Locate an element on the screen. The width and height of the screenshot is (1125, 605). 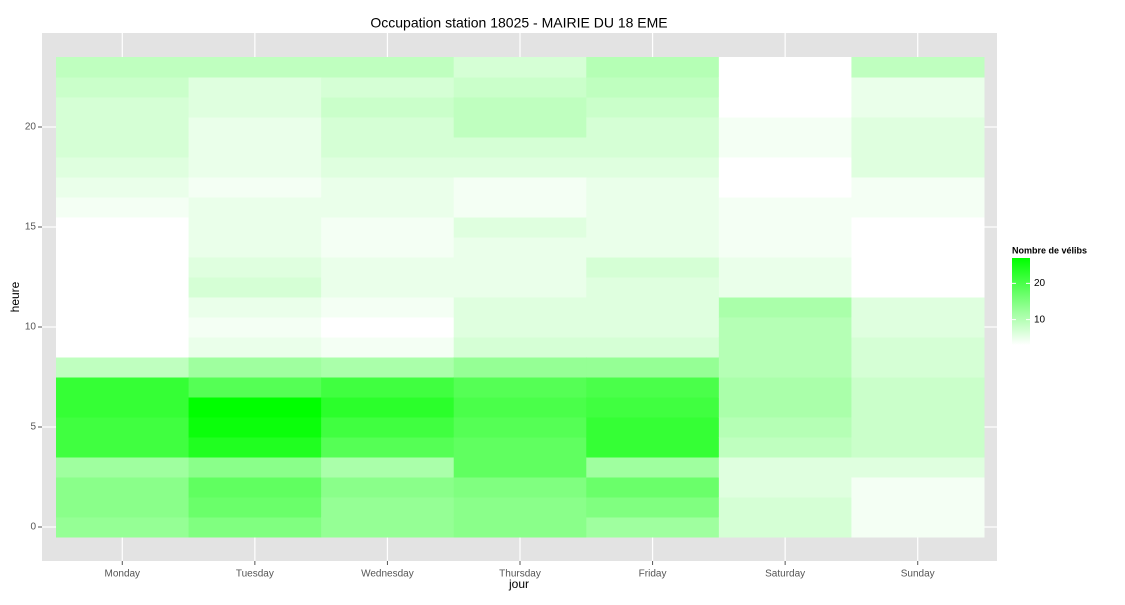
legend-tick-label: 20 is located at coordinates (1040, 283).